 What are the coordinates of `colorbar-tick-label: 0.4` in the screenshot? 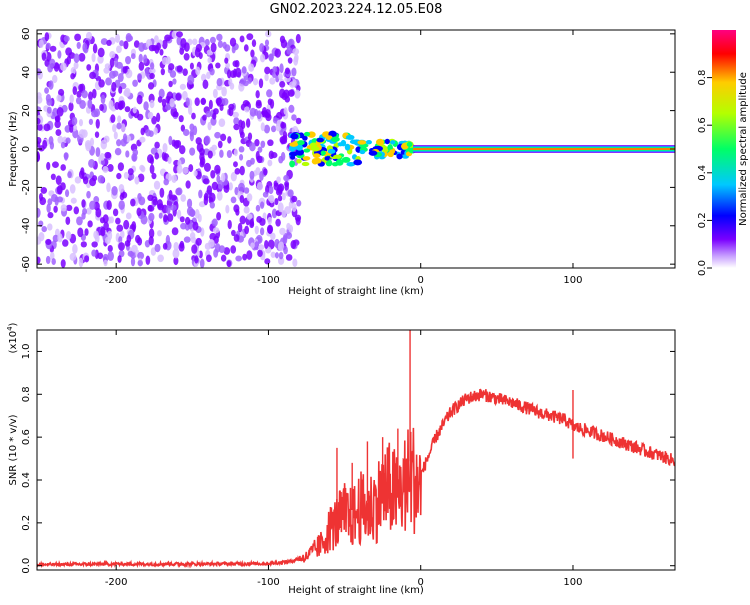 It's located at (702, 173).